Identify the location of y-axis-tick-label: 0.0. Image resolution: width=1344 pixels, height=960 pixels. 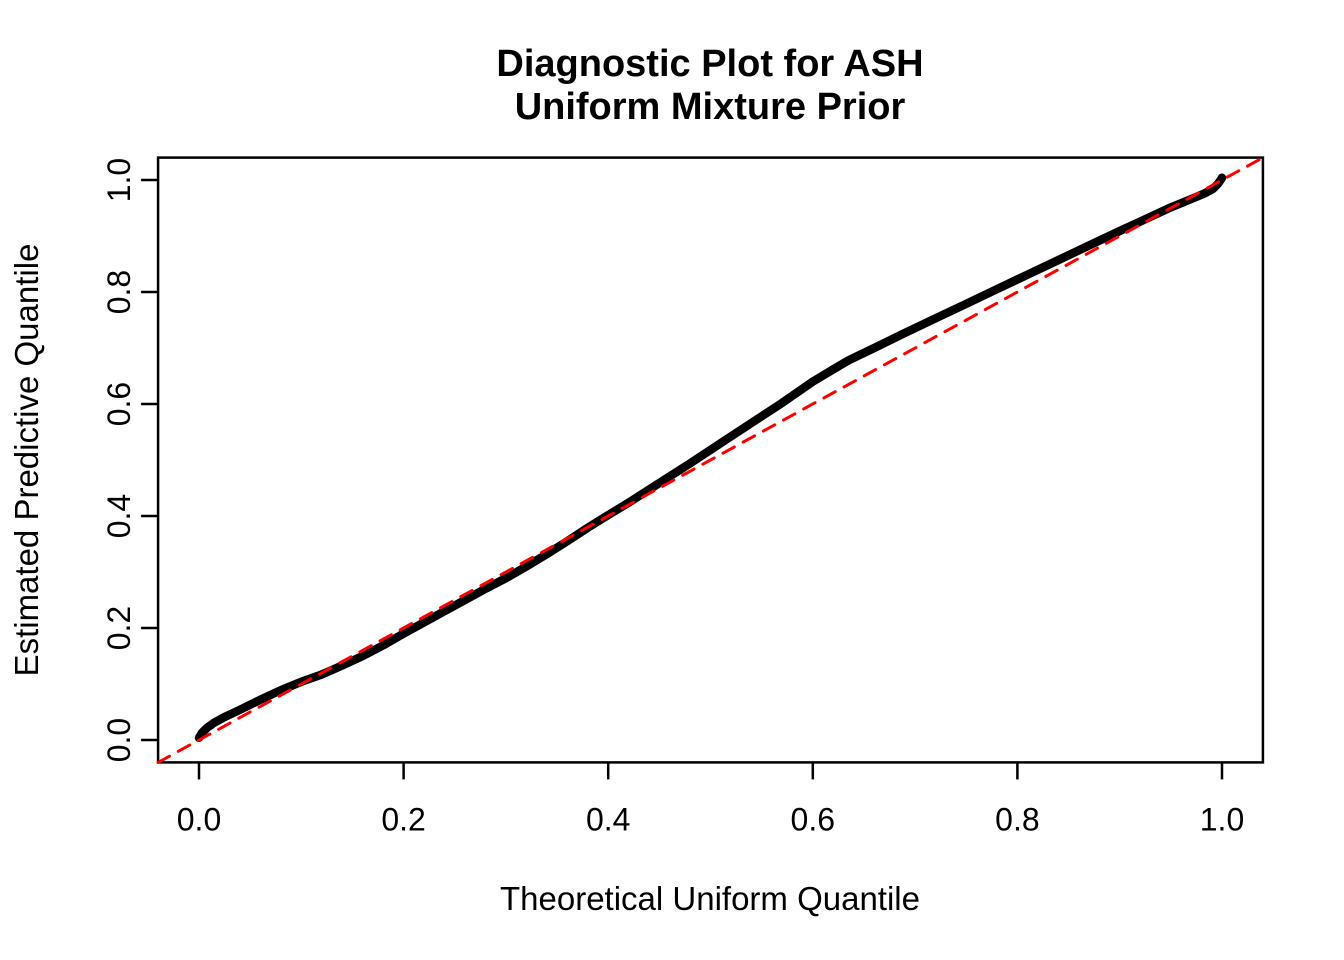
(119, 740).